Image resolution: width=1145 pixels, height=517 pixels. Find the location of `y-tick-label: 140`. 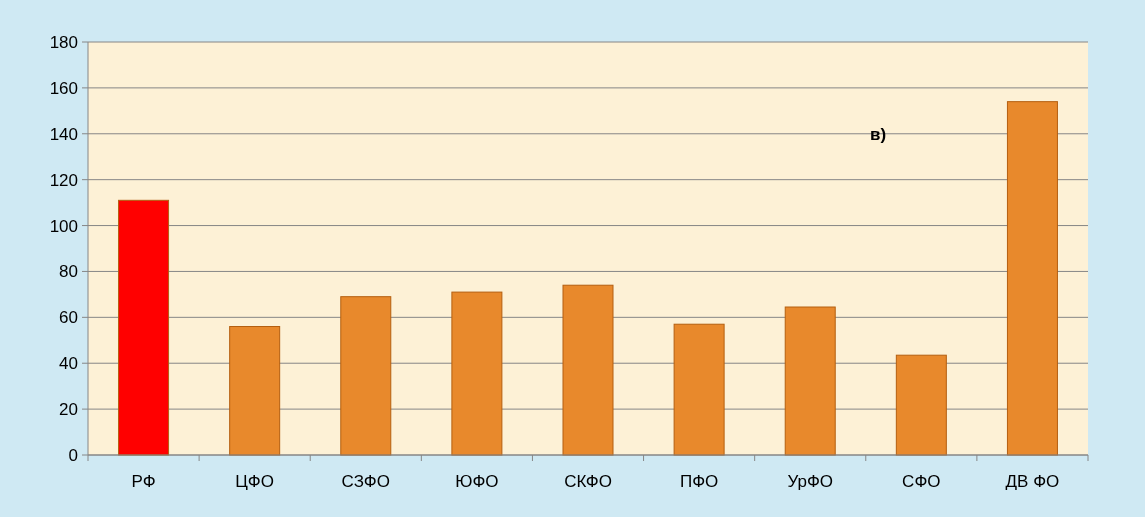

y-tick-label: 140 is located at coordinates (63, 134).